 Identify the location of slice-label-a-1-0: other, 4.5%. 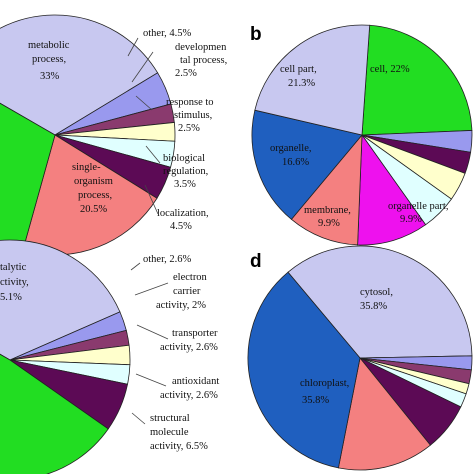
(167, 33).